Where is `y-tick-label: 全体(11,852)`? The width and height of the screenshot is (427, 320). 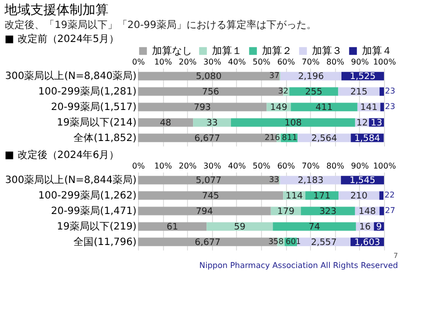
y-tick-label: 全体(11,852) is located at coordinates (105, 138).